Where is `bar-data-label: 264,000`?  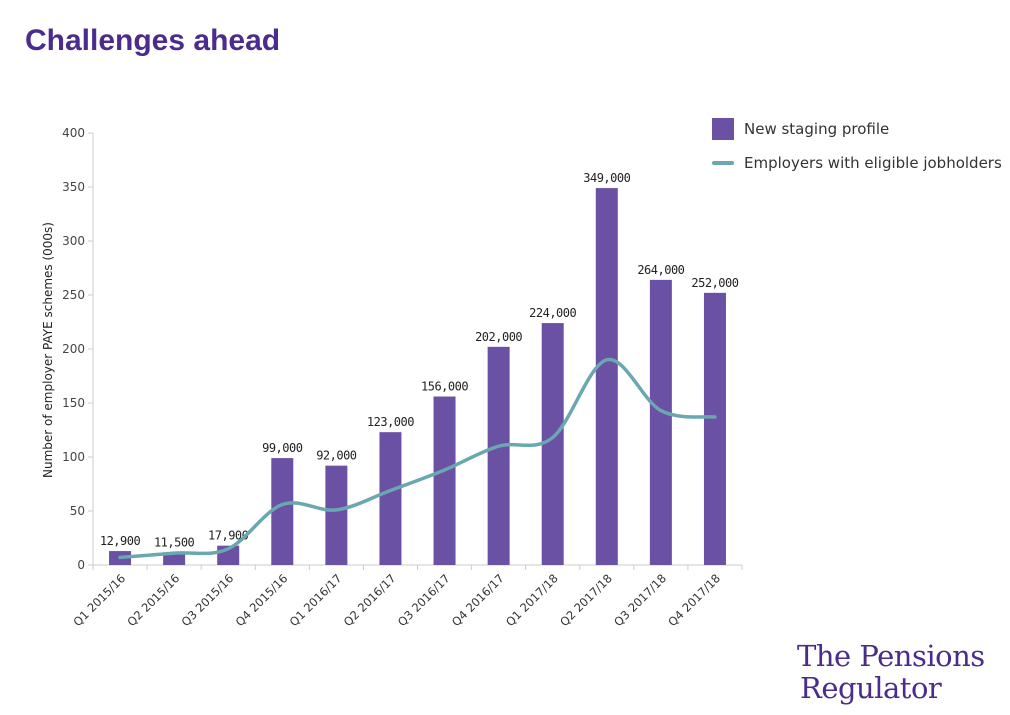
bar-data-label: 264,000 is located at coordinates (660, 270).